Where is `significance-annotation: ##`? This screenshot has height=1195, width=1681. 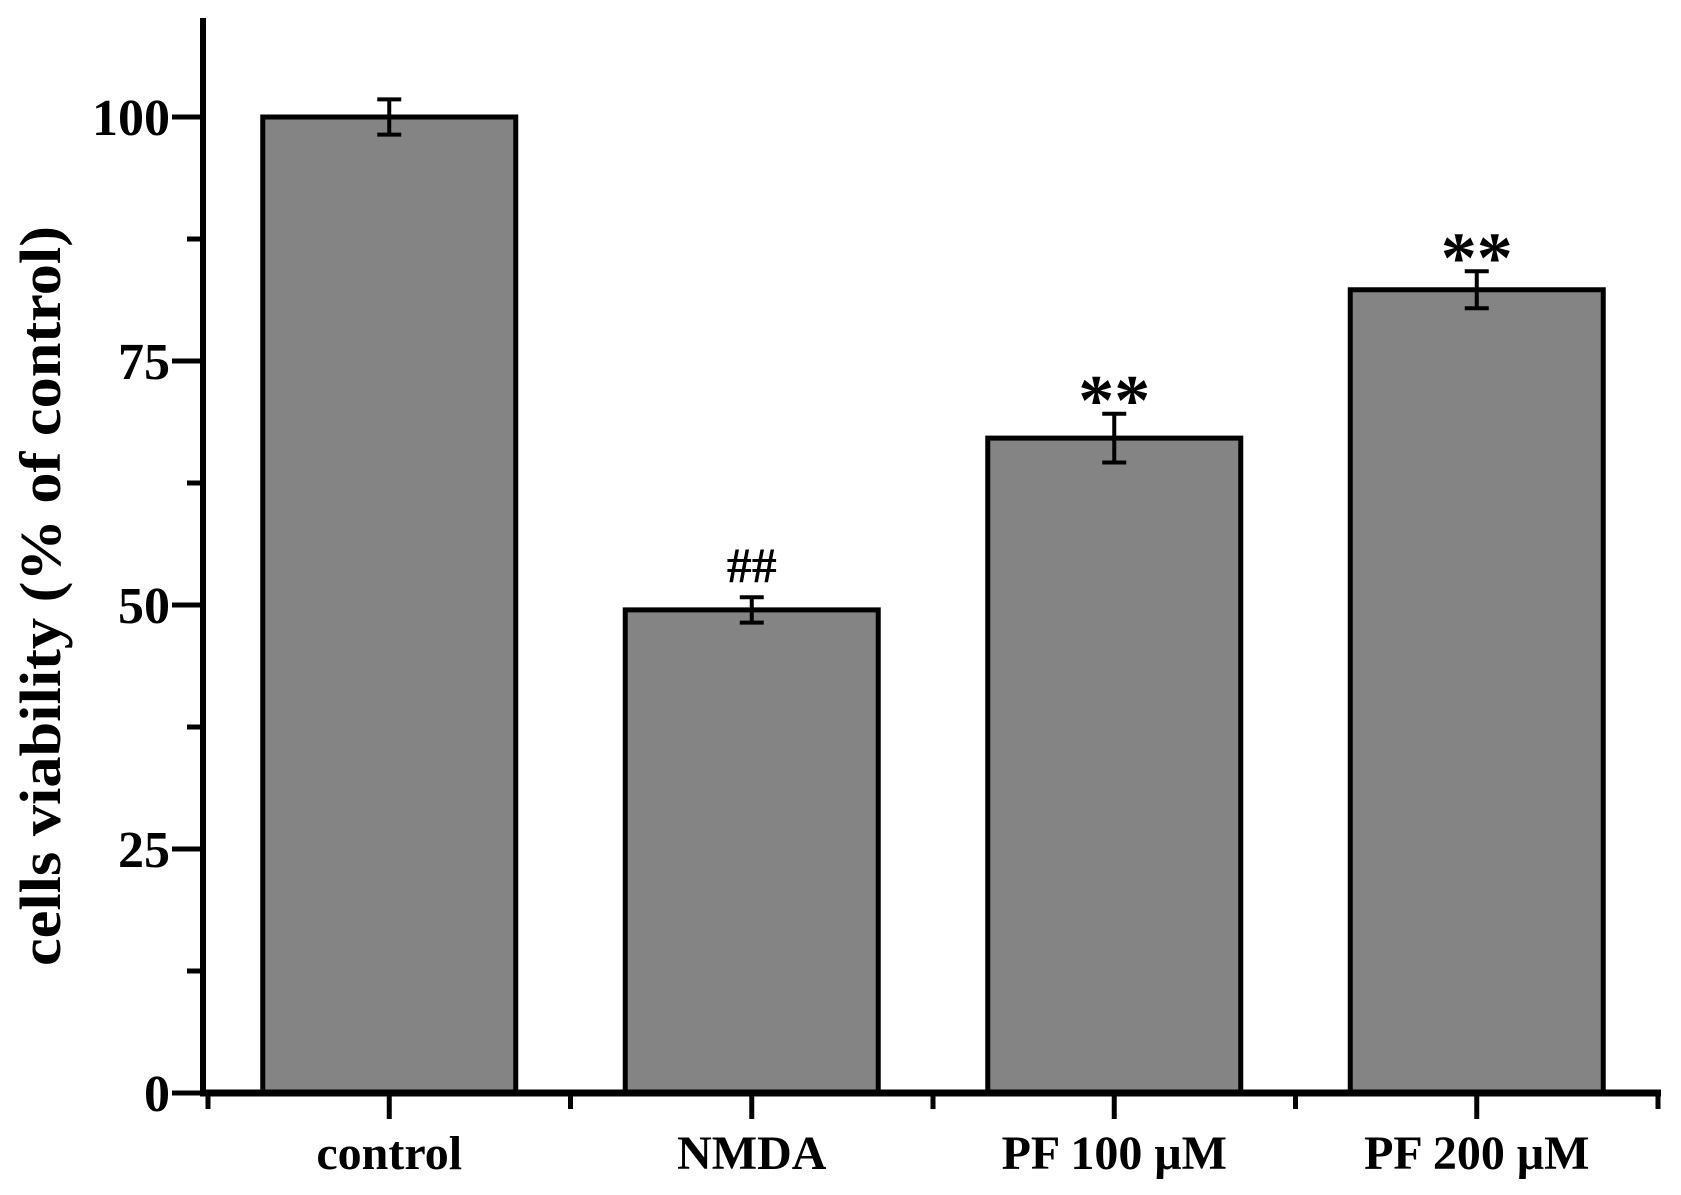
significance-annotation: ## is located at coordinates (752, 565).